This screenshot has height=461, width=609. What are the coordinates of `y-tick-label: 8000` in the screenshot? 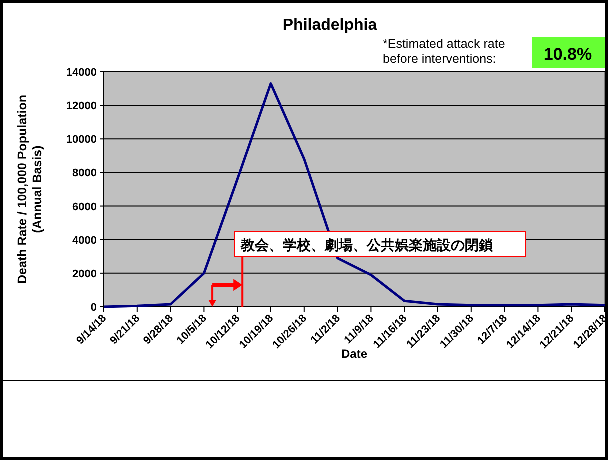 It's located at (84, 174).